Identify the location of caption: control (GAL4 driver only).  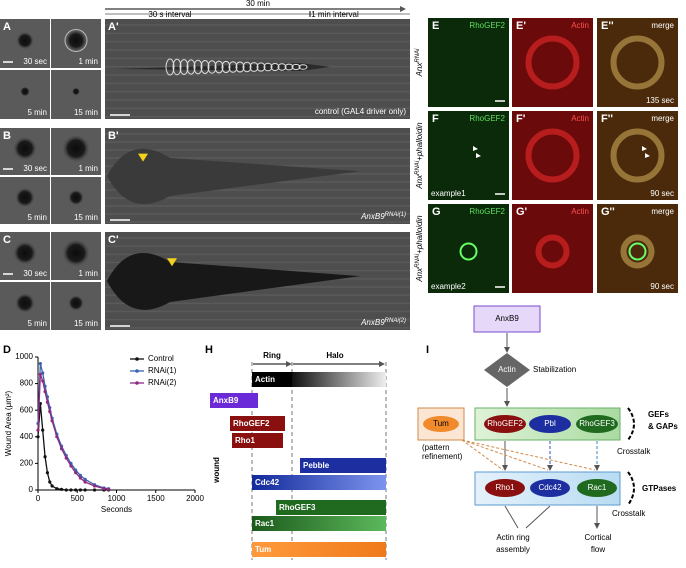
(360, 111).